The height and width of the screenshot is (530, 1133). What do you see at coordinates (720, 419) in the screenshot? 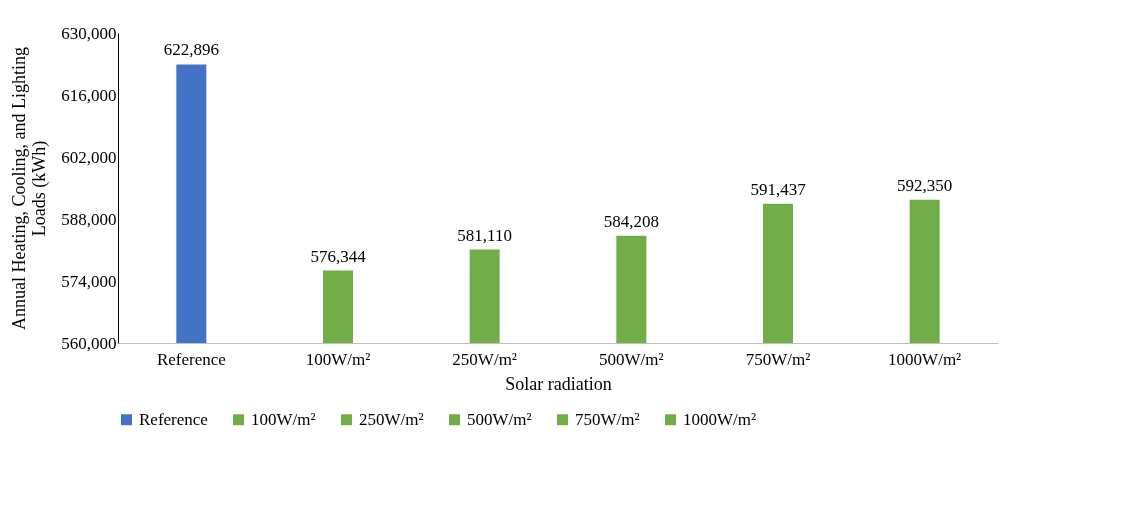
I see `legend-label: 1000W/m²` at bounding box center [720, 419].